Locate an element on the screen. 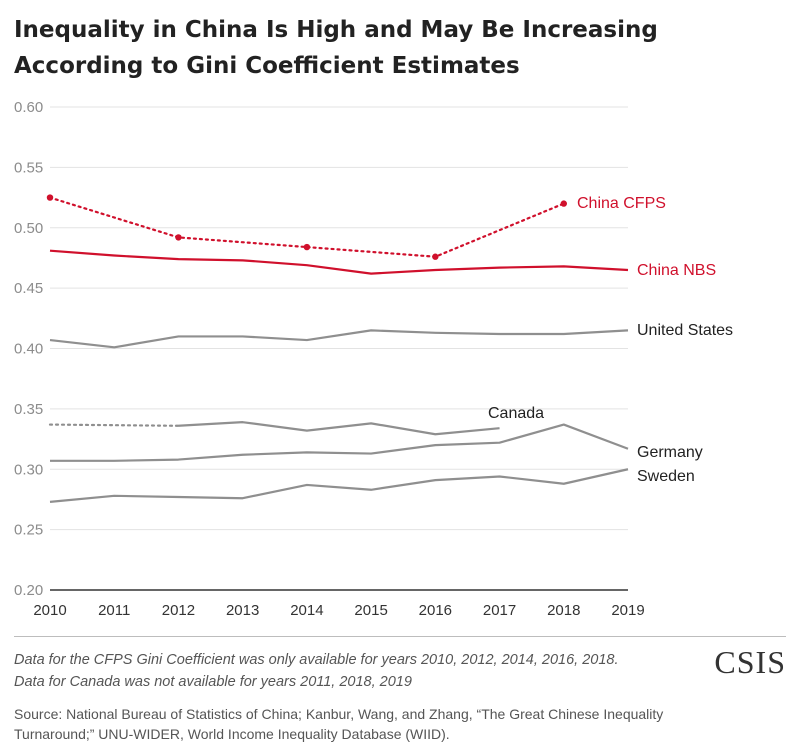 Image resolution: width=800 pixels, height=755 pixels. series-label-germany: Germany is located at coordinates (670, 452).